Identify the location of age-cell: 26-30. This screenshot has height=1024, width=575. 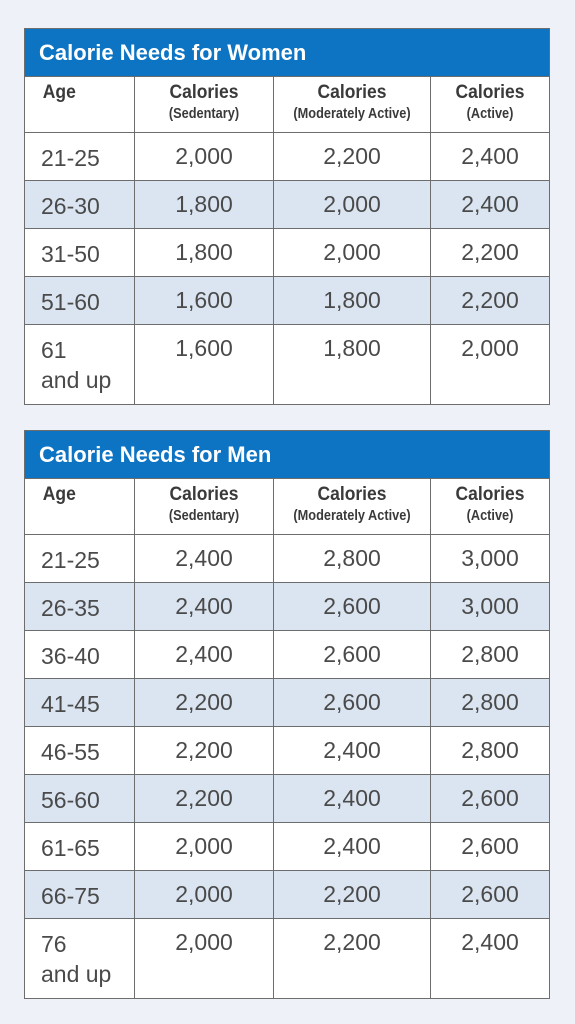
(79, 204).